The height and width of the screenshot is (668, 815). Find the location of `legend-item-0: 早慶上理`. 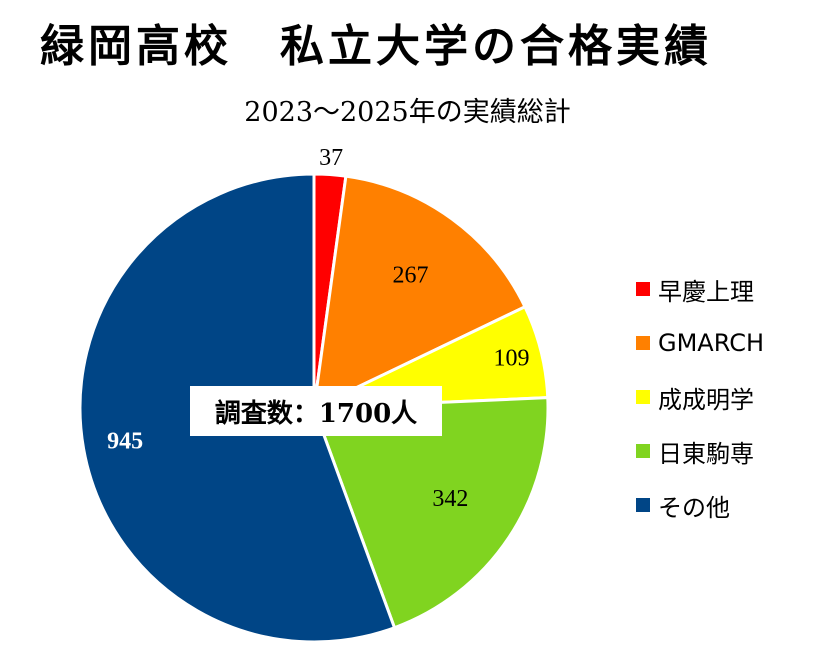

legend-item-0: 早慶上理 is located at coordinates (700, 289).